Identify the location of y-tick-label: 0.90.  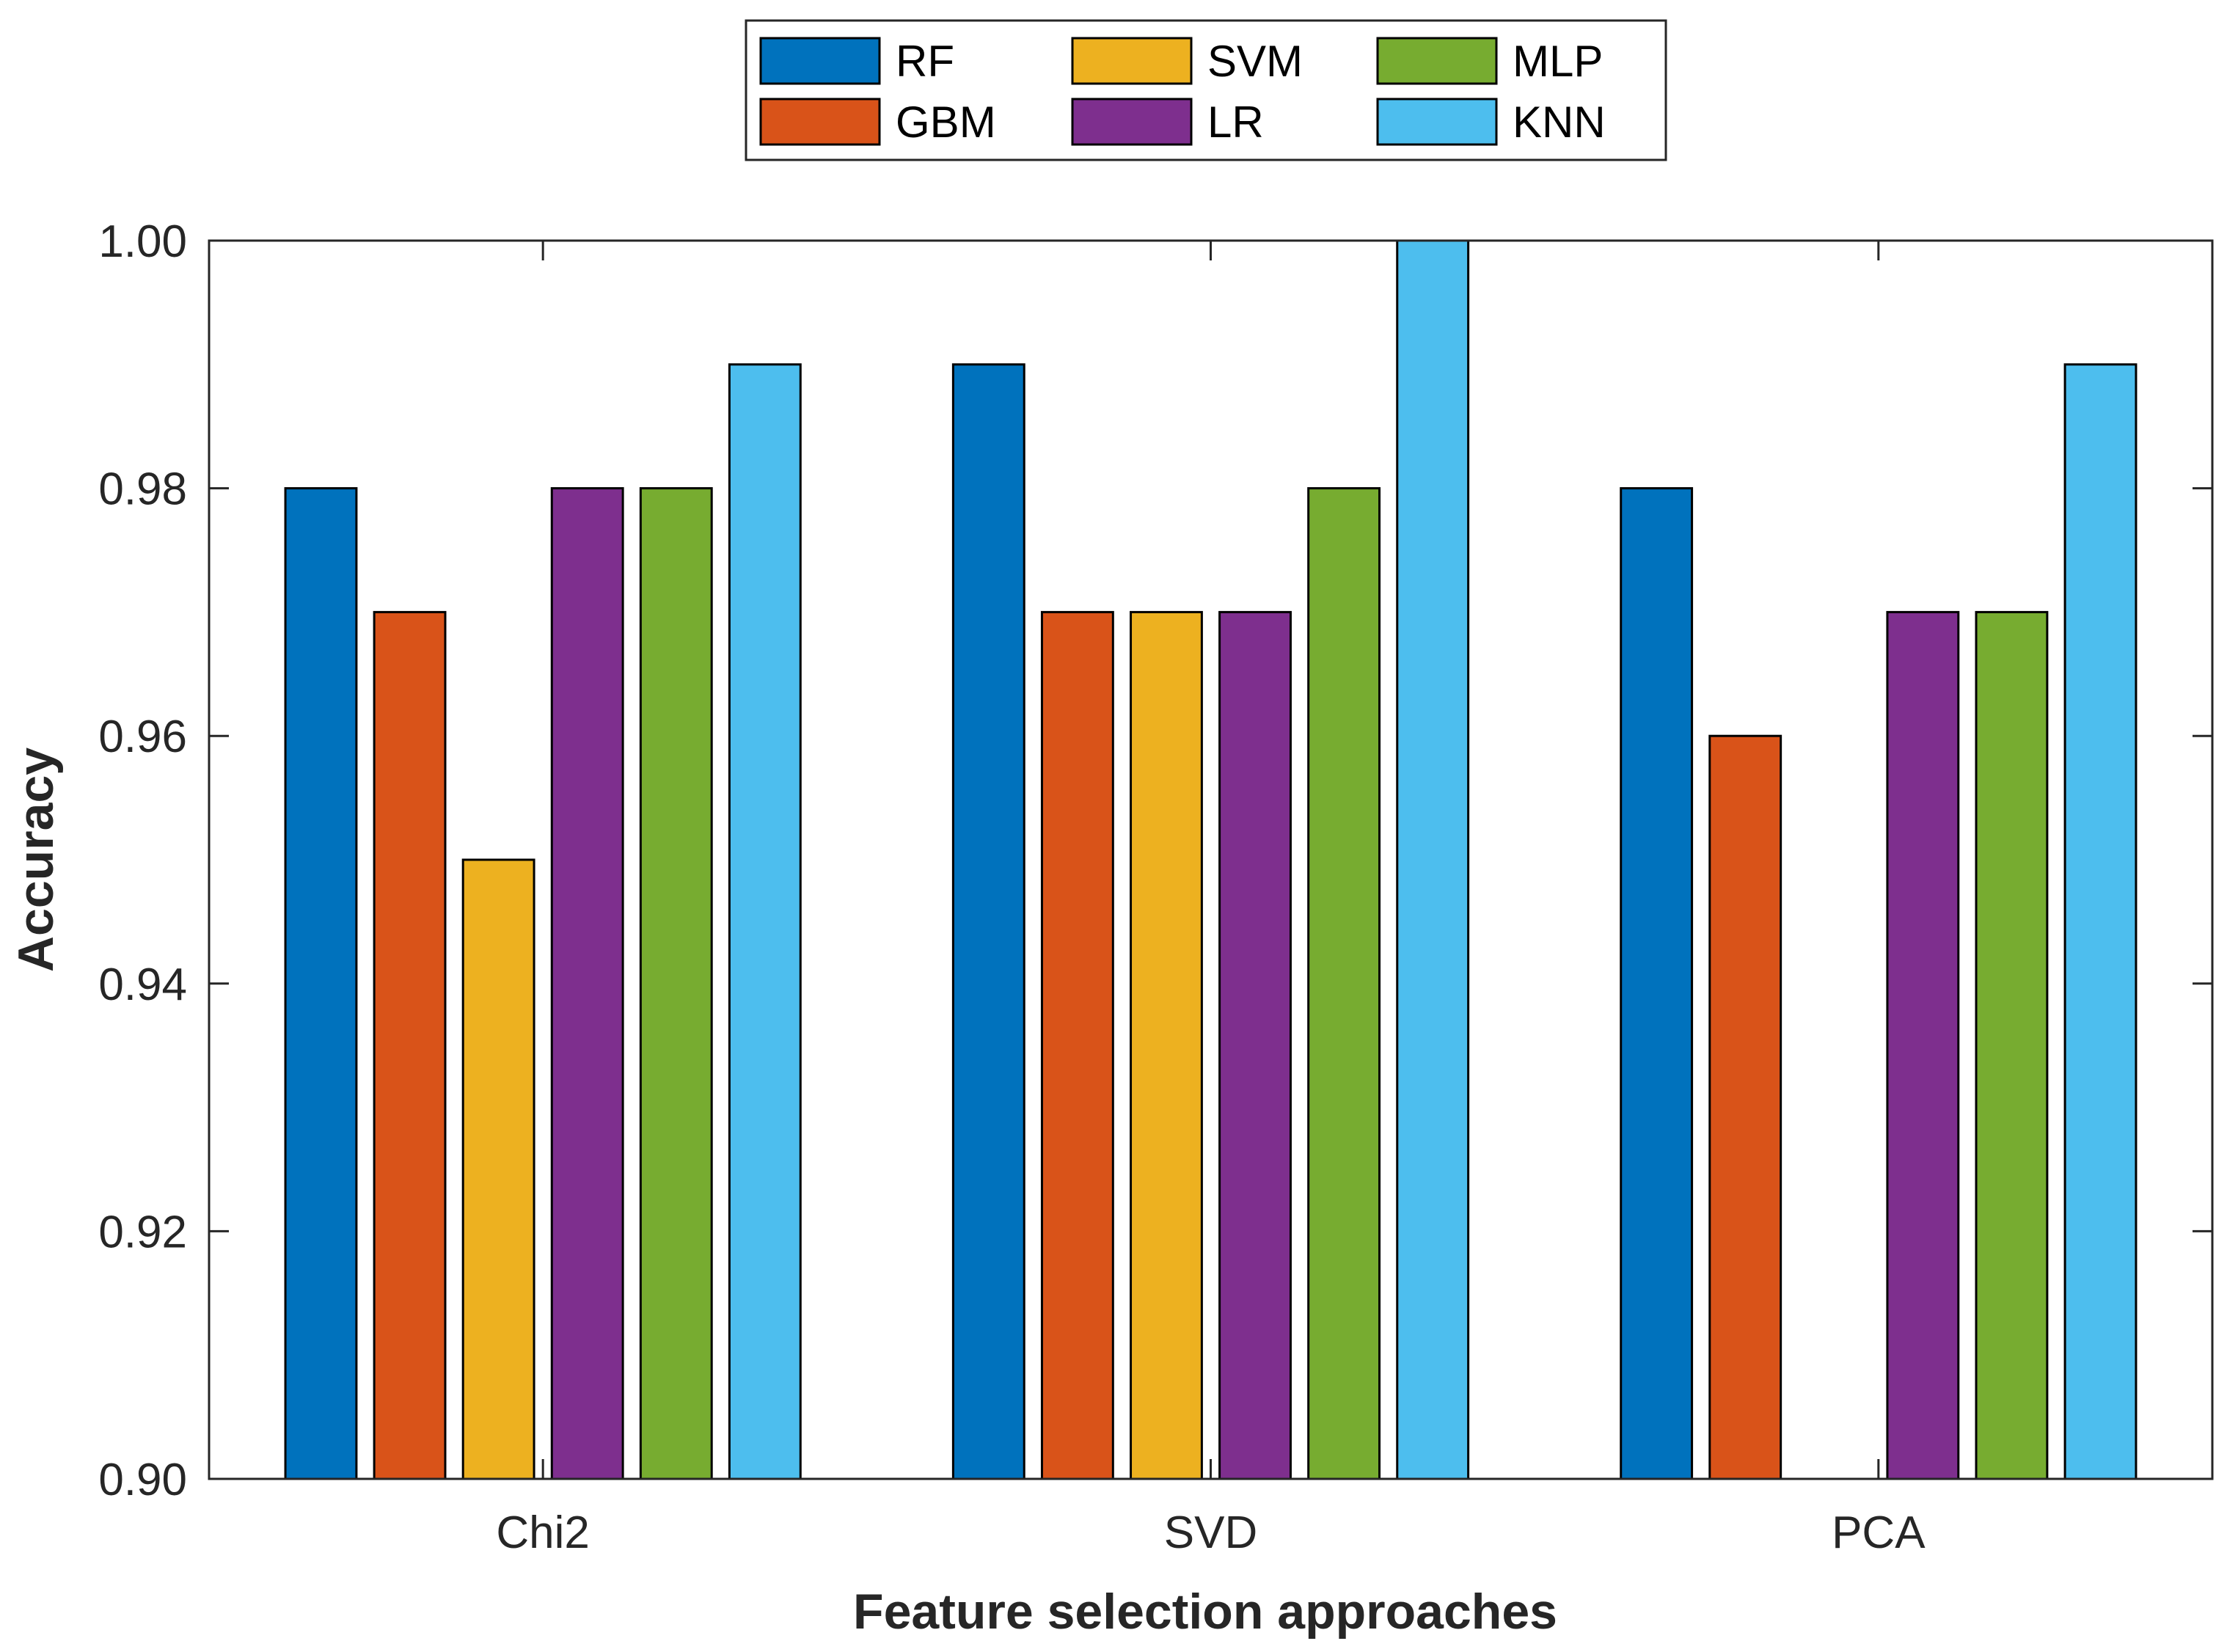
(142, 1480).